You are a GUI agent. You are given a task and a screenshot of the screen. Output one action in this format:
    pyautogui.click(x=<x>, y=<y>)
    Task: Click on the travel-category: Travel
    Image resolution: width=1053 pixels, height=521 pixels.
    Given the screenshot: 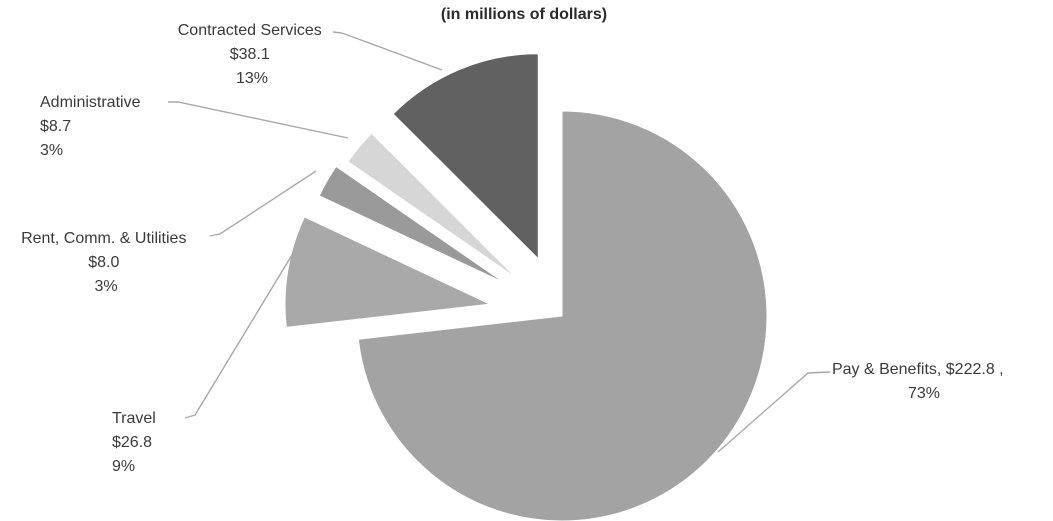 What is the action you would take?
    pyautogui.click(x=134, y=418)
    